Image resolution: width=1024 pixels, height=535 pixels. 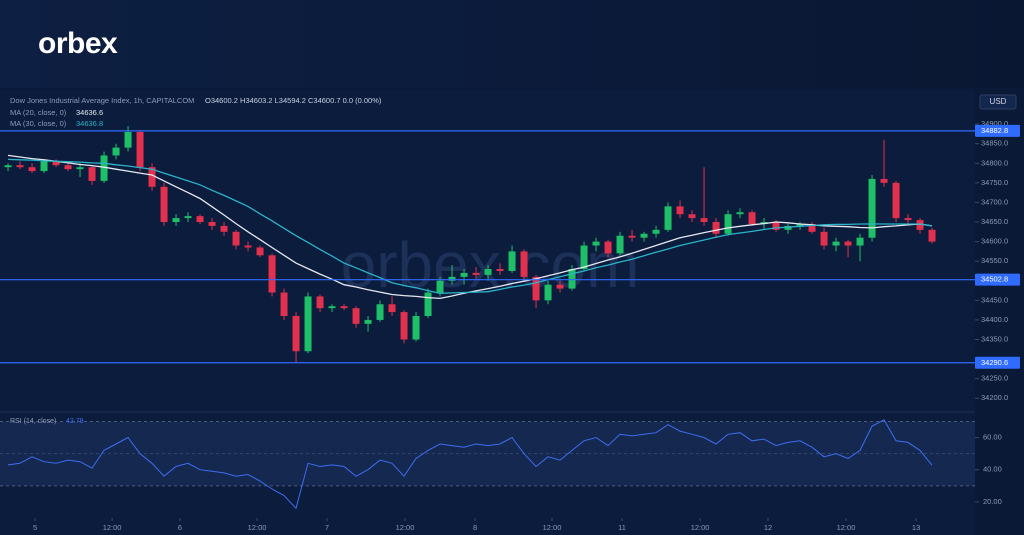 What do you see at coordinates (994, 123) in the screenshot?
I see `y-tick-label: 34900.0` at bounding box center [994, 123].